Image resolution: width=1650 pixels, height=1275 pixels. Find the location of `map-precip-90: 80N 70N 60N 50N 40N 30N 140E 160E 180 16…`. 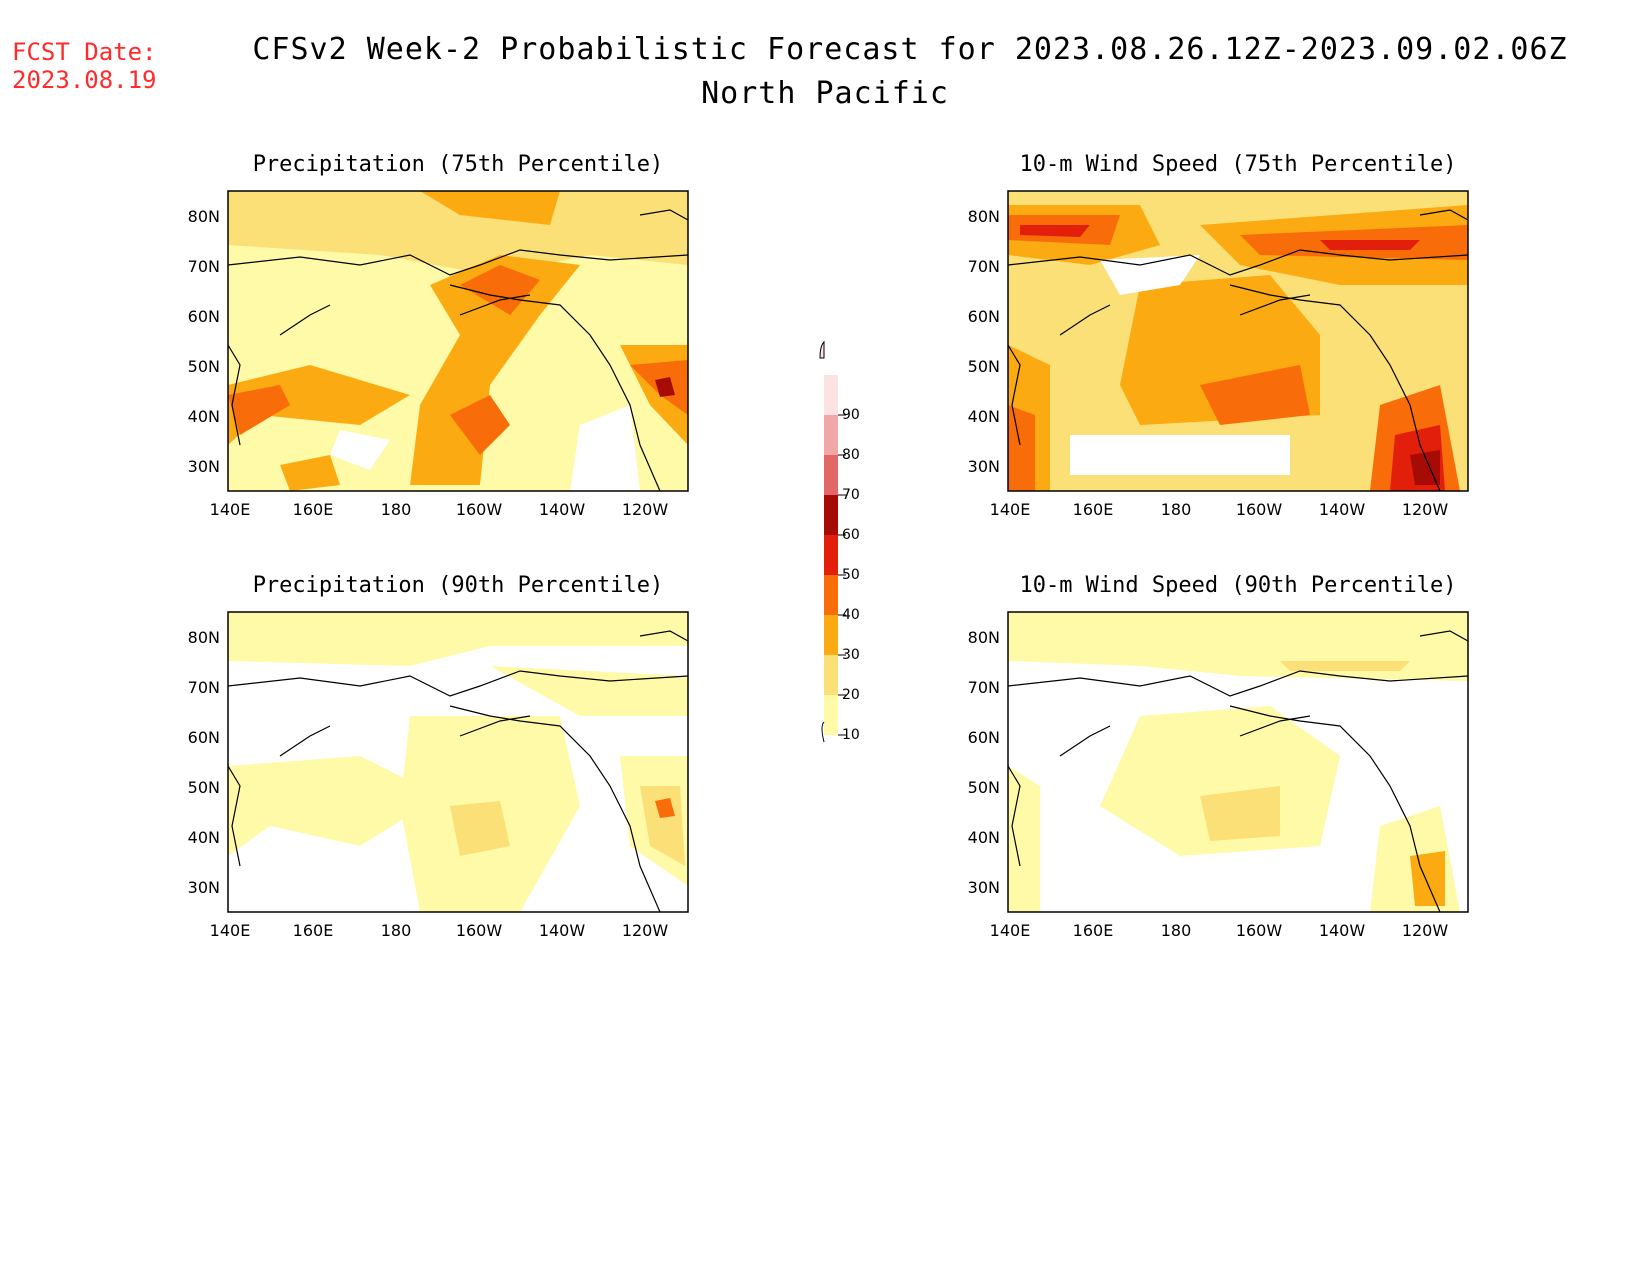

map-precip-90: 80N 70N 60N 50N 40N 30N 140E 160E 180 16… is located at coordinates (438, 775).